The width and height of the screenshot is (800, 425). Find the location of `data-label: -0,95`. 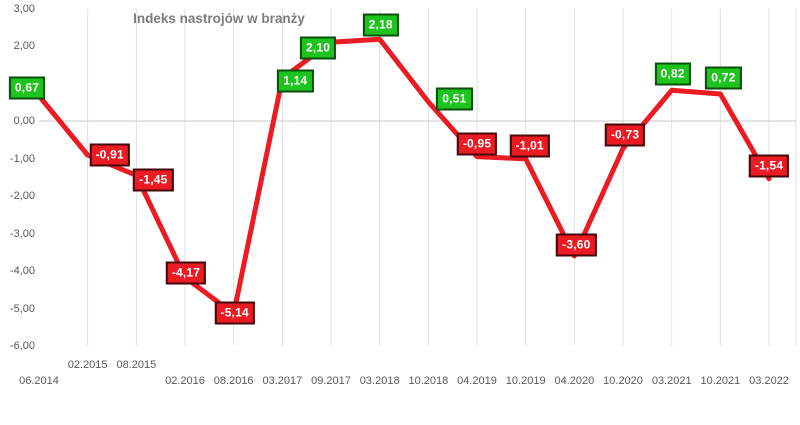

data-label: -0,95 is located at coordinates (477, 144).